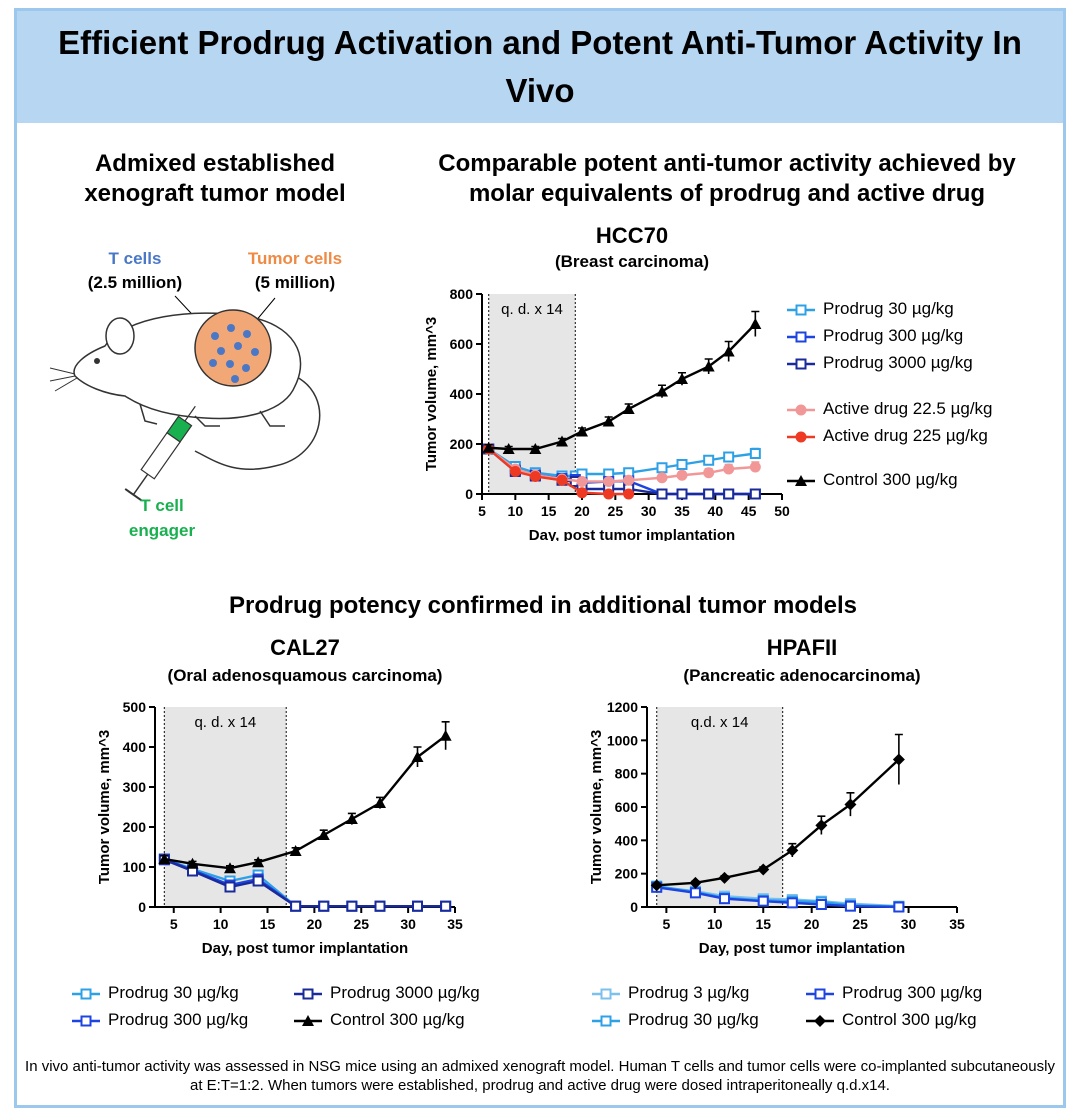  I want to click on legend-label: Prodrug 3 µg/kg, so click(689, 992).